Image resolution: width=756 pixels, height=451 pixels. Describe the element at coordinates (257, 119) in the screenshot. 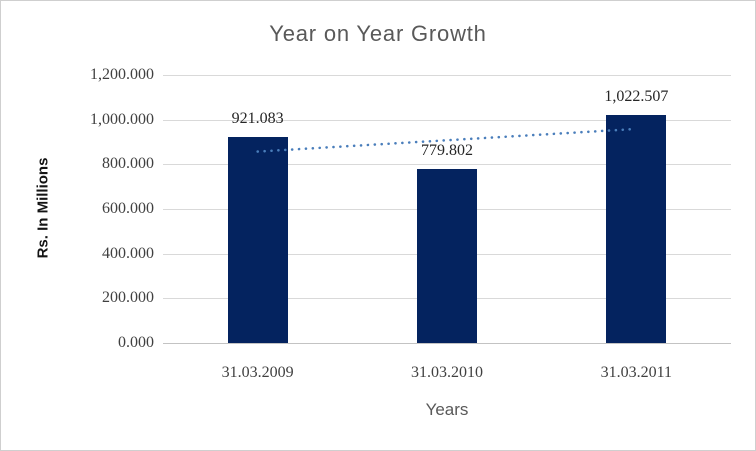

I see `bar-data-label: 921.083` at that location.